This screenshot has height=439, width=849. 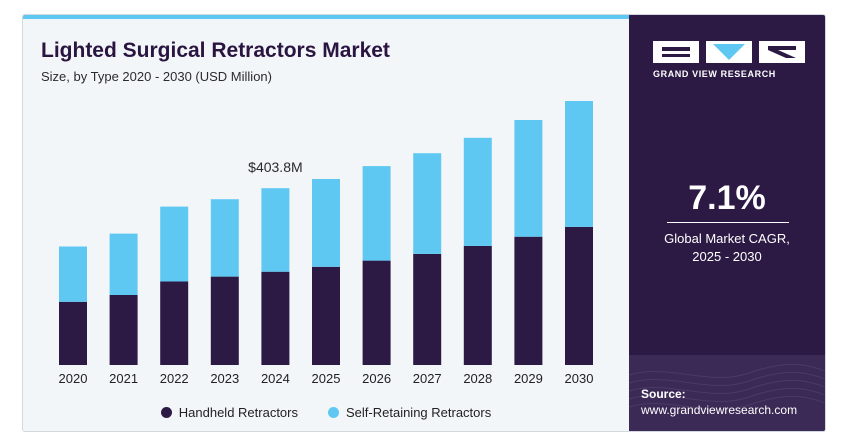 I want to click on brand-logo: GRAND VIEW RESEARCH, so click(x=729, y=60).